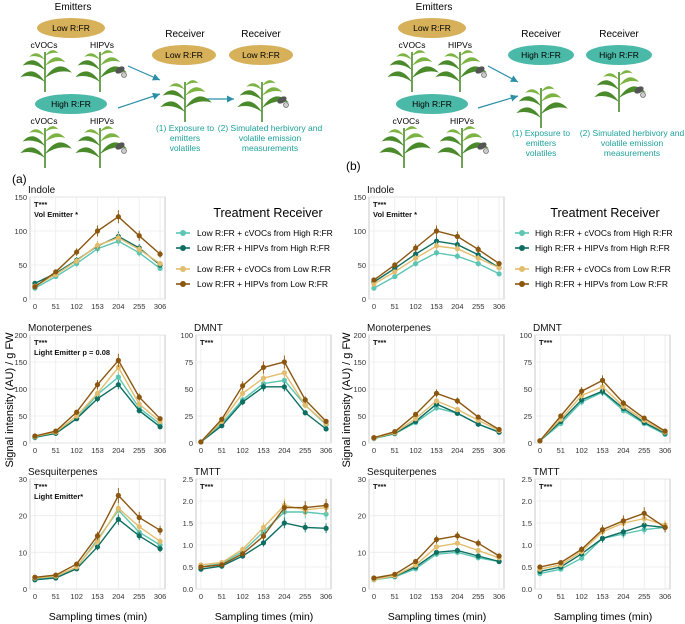 This screenshot has width=685, height=624. What do you see at coordinates (188, 589) in the screenshot?
I see `y-tick-label: 0.0` at bounding box center [188, 589].